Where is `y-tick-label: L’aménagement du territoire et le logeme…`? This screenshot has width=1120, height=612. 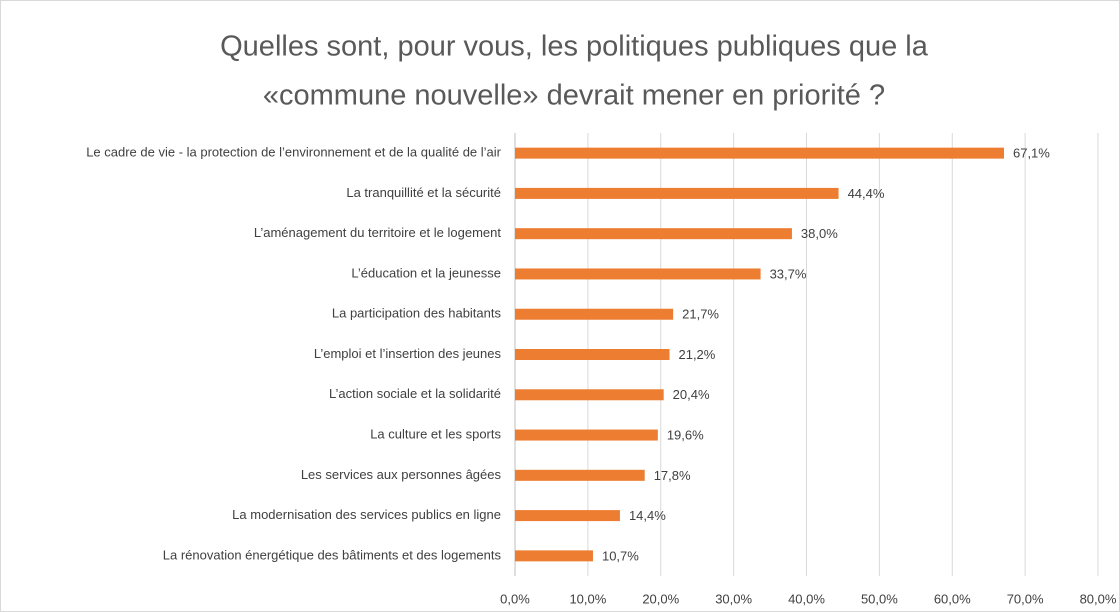 y-tick-label: L’aménagement du territoire et le logeme… is located at coordinates (378, 232).